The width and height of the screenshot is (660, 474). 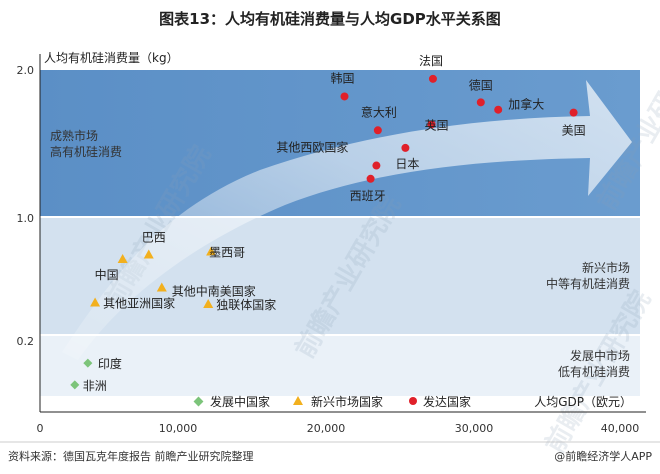 What do you see at coordinates (620, 428) in the screenshot?
I see `x-tick-label: 40,000` at bounding box center [620, 428].